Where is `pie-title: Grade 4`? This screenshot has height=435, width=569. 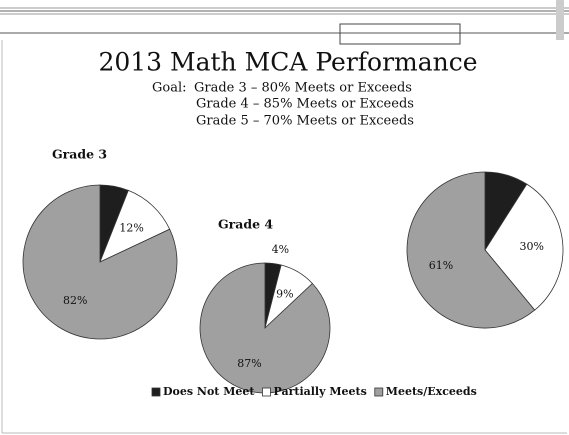 pie-title: Grade 4 is located at coordinates (245, 224).